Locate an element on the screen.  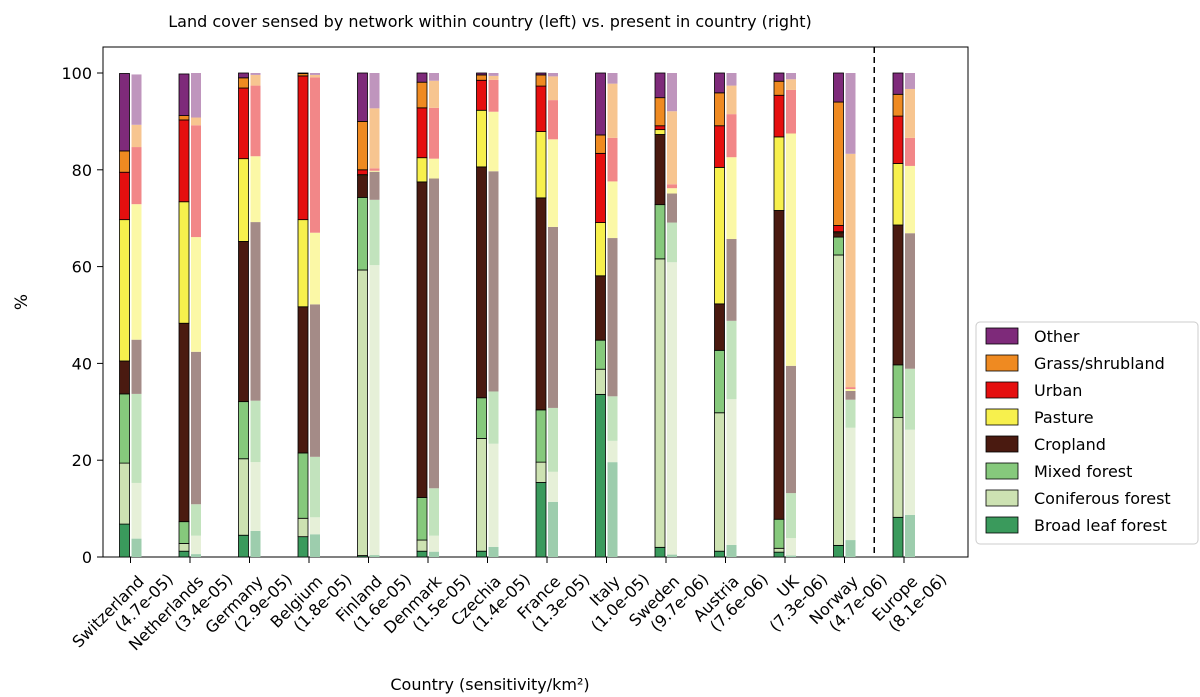
legend-label: Mixed forest is located at coordinates (1083, 471).